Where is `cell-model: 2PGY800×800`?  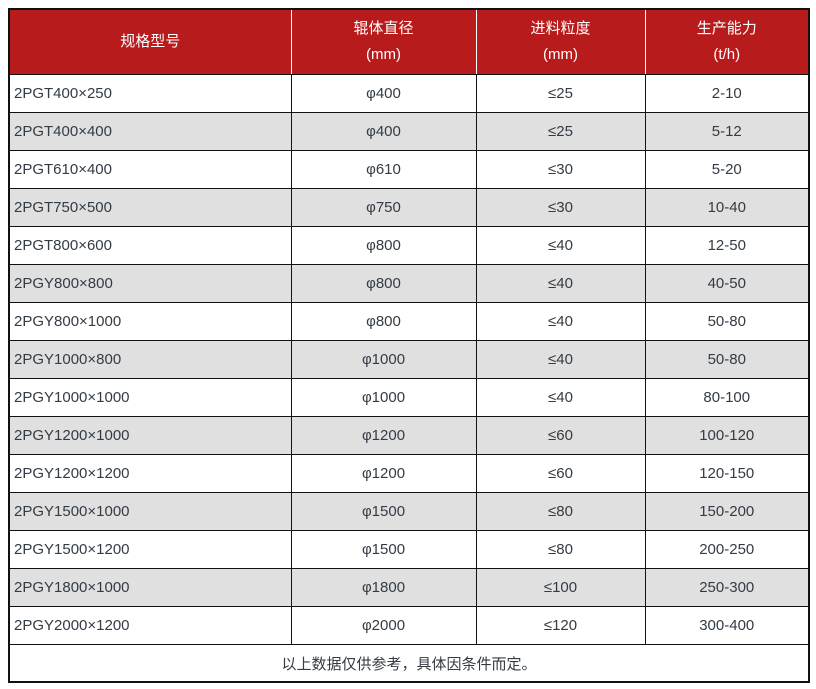
cell-model: 2PGY800×800 is located at coordinates (150, 283).